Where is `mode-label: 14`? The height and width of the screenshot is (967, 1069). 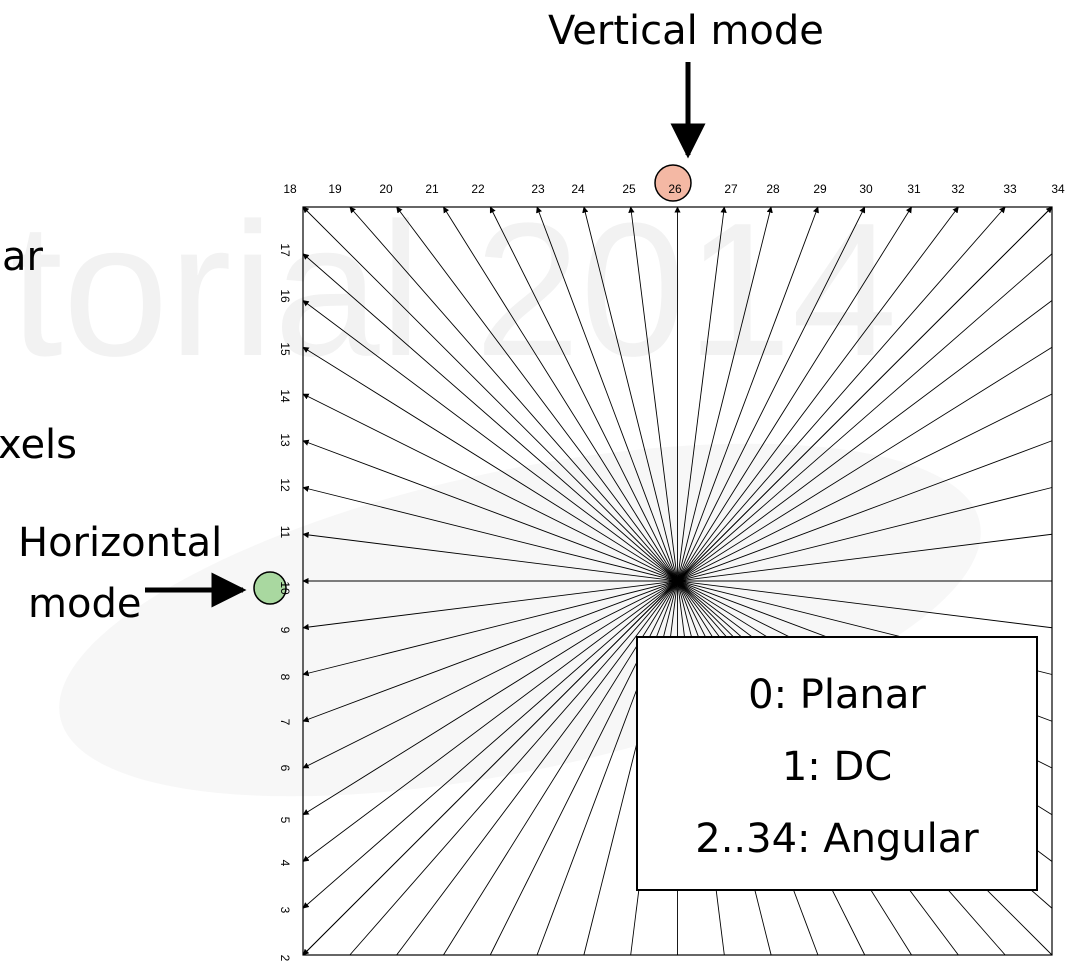
mode-label: 14 is located at coordinates (285, 396).